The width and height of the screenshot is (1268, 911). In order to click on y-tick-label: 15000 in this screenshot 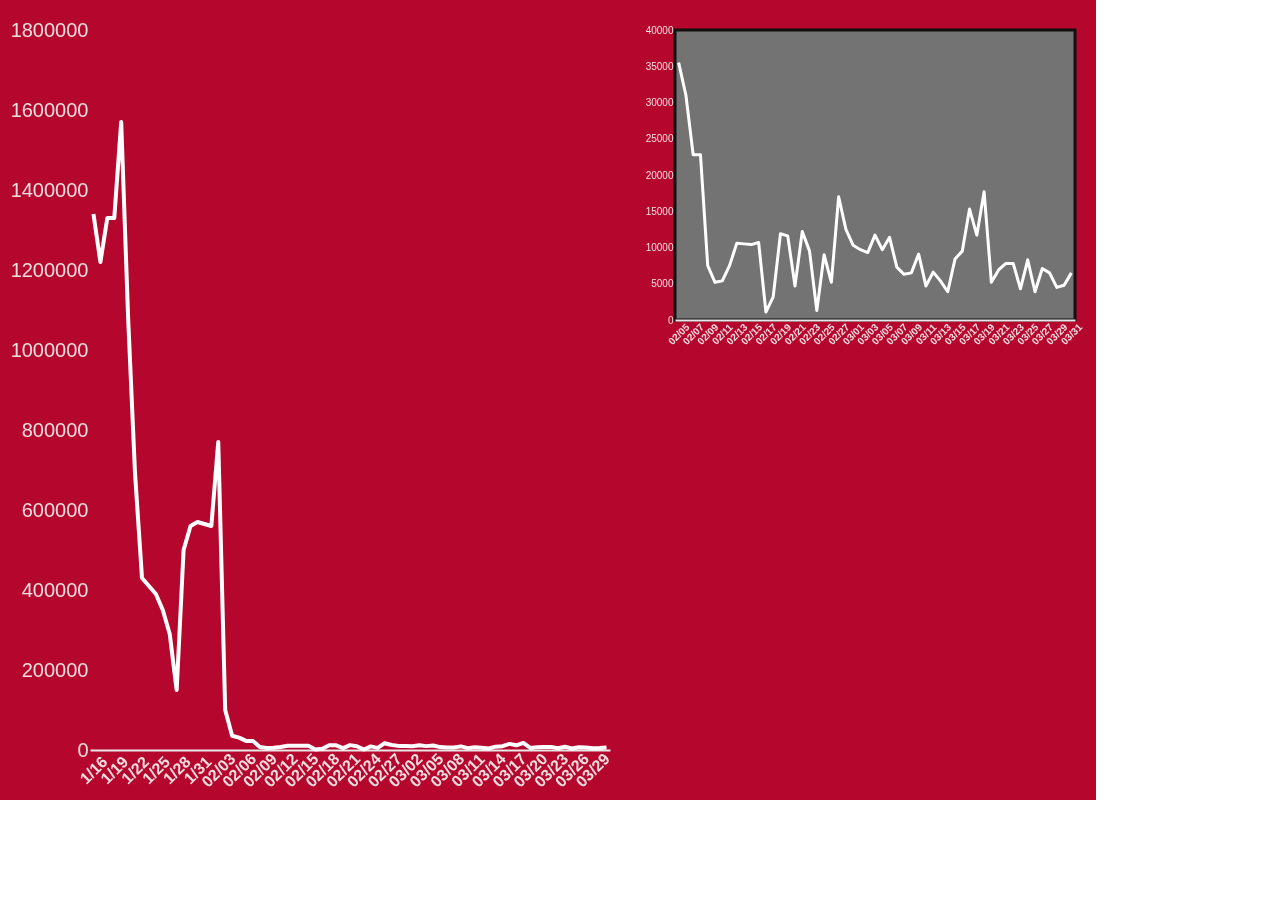, I will do `click(659, 211)`.